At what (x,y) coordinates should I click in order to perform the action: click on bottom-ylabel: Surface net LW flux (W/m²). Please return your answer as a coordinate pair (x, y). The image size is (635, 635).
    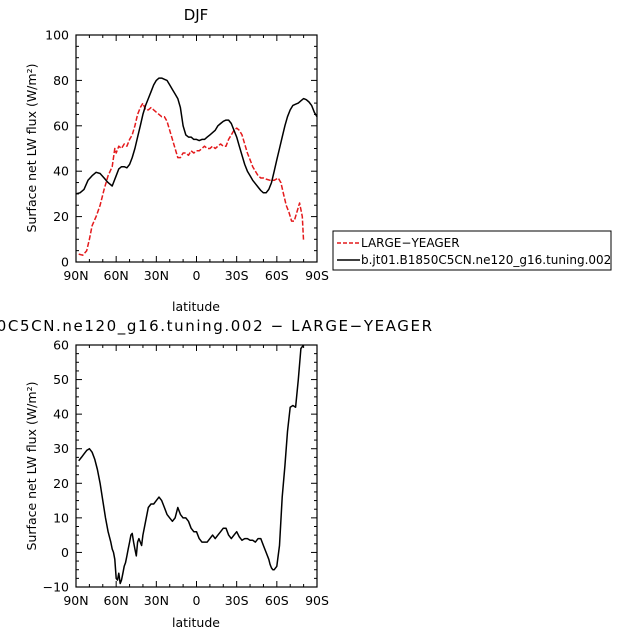
    Looking at the image, I should click on (31, 466).